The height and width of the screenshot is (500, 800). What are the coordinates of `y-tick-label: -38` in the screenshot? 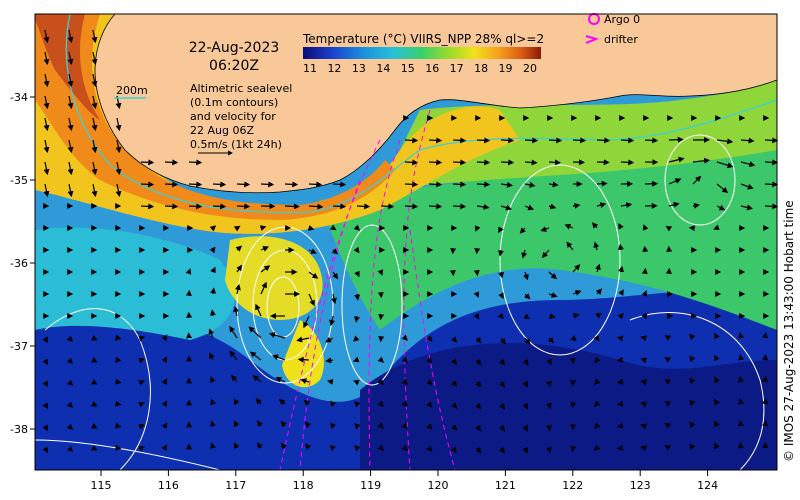 It's located at (19, 429).